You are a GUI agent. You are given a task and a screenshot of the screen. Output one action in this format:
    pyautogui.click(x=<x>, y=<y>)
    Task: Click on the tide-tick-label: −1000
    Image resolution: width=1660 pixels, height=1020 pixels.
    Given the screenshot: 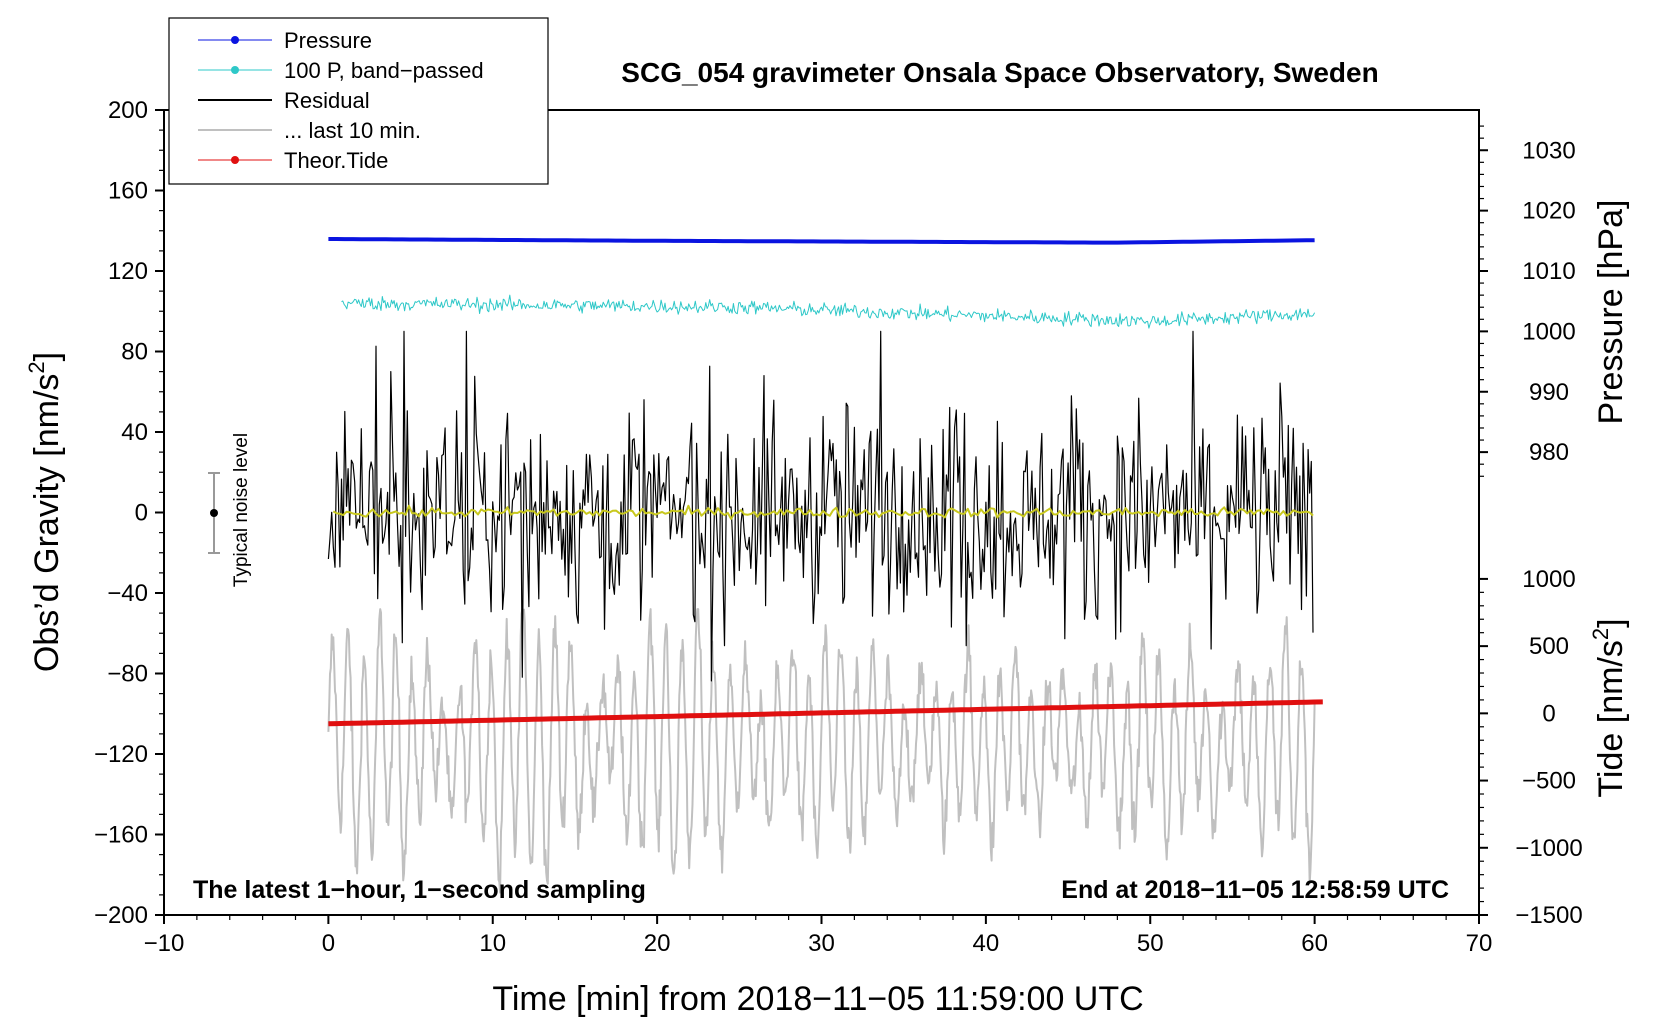 What is the action you would take?
    pyautogui.click(x=1548, y=848)
    